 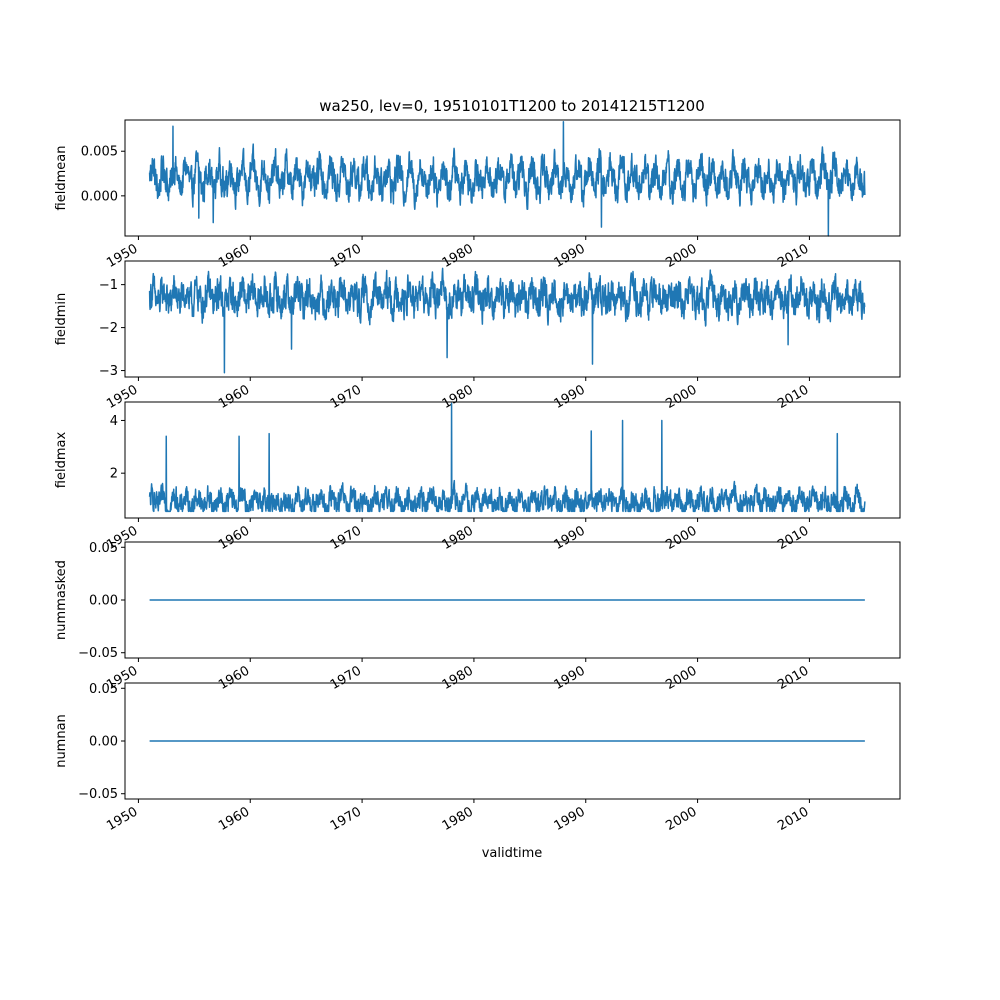 I want to click on y-tick-label: 4, so click(x=114, y=421).